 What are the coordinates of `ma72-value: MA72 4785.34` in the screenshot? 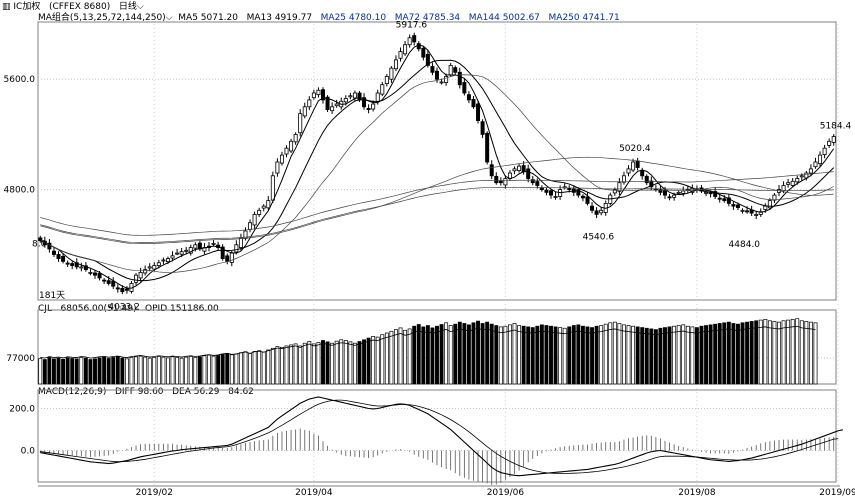 It's located at (427, 18).